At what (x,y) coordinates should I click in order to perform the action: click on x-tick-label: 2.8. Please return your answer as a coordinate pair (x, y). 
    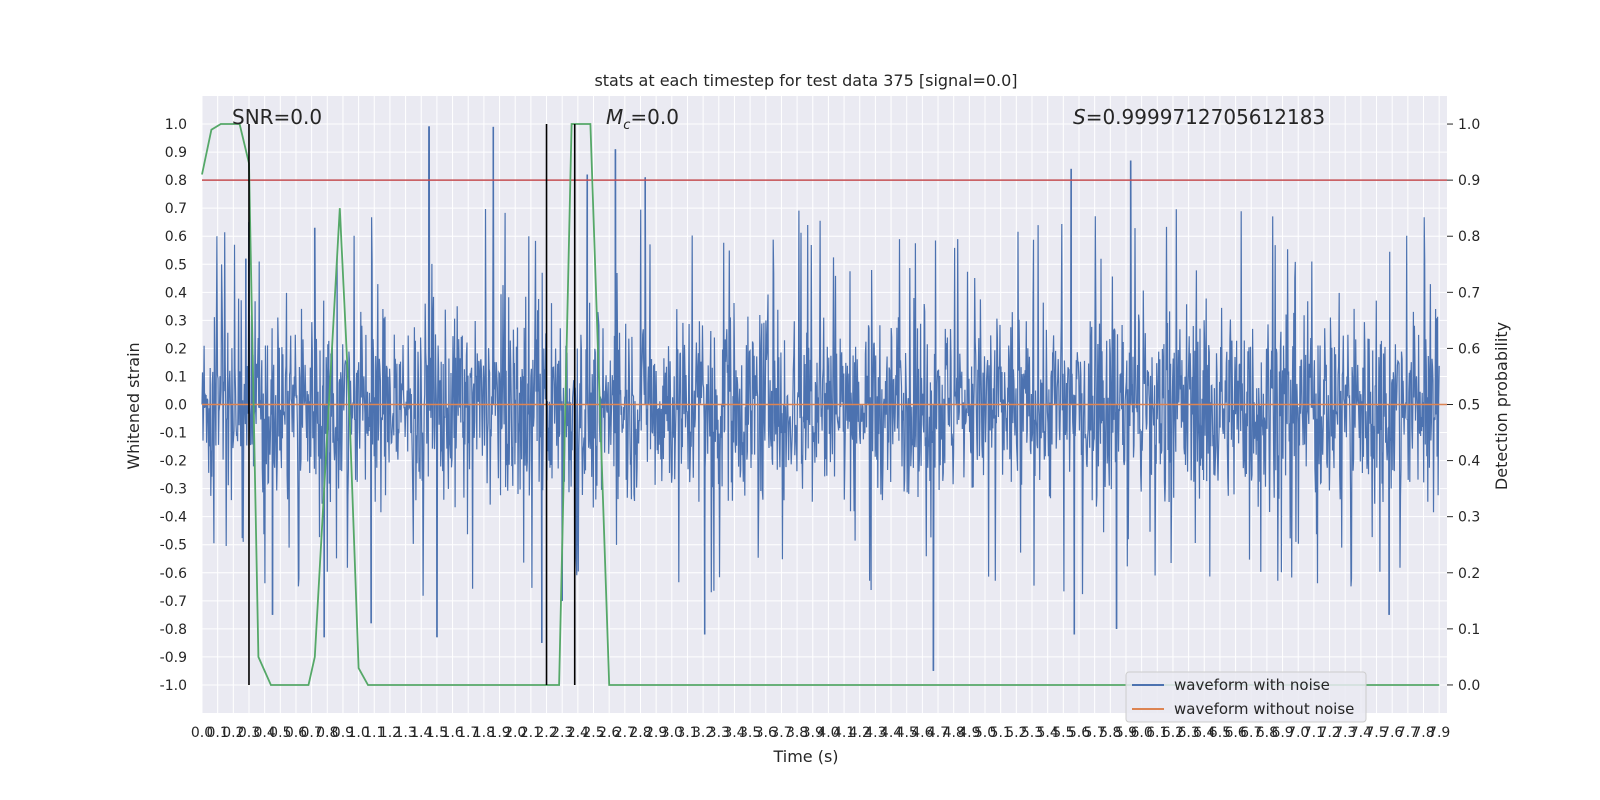
    Looking at the image, I should click on (640, 733).